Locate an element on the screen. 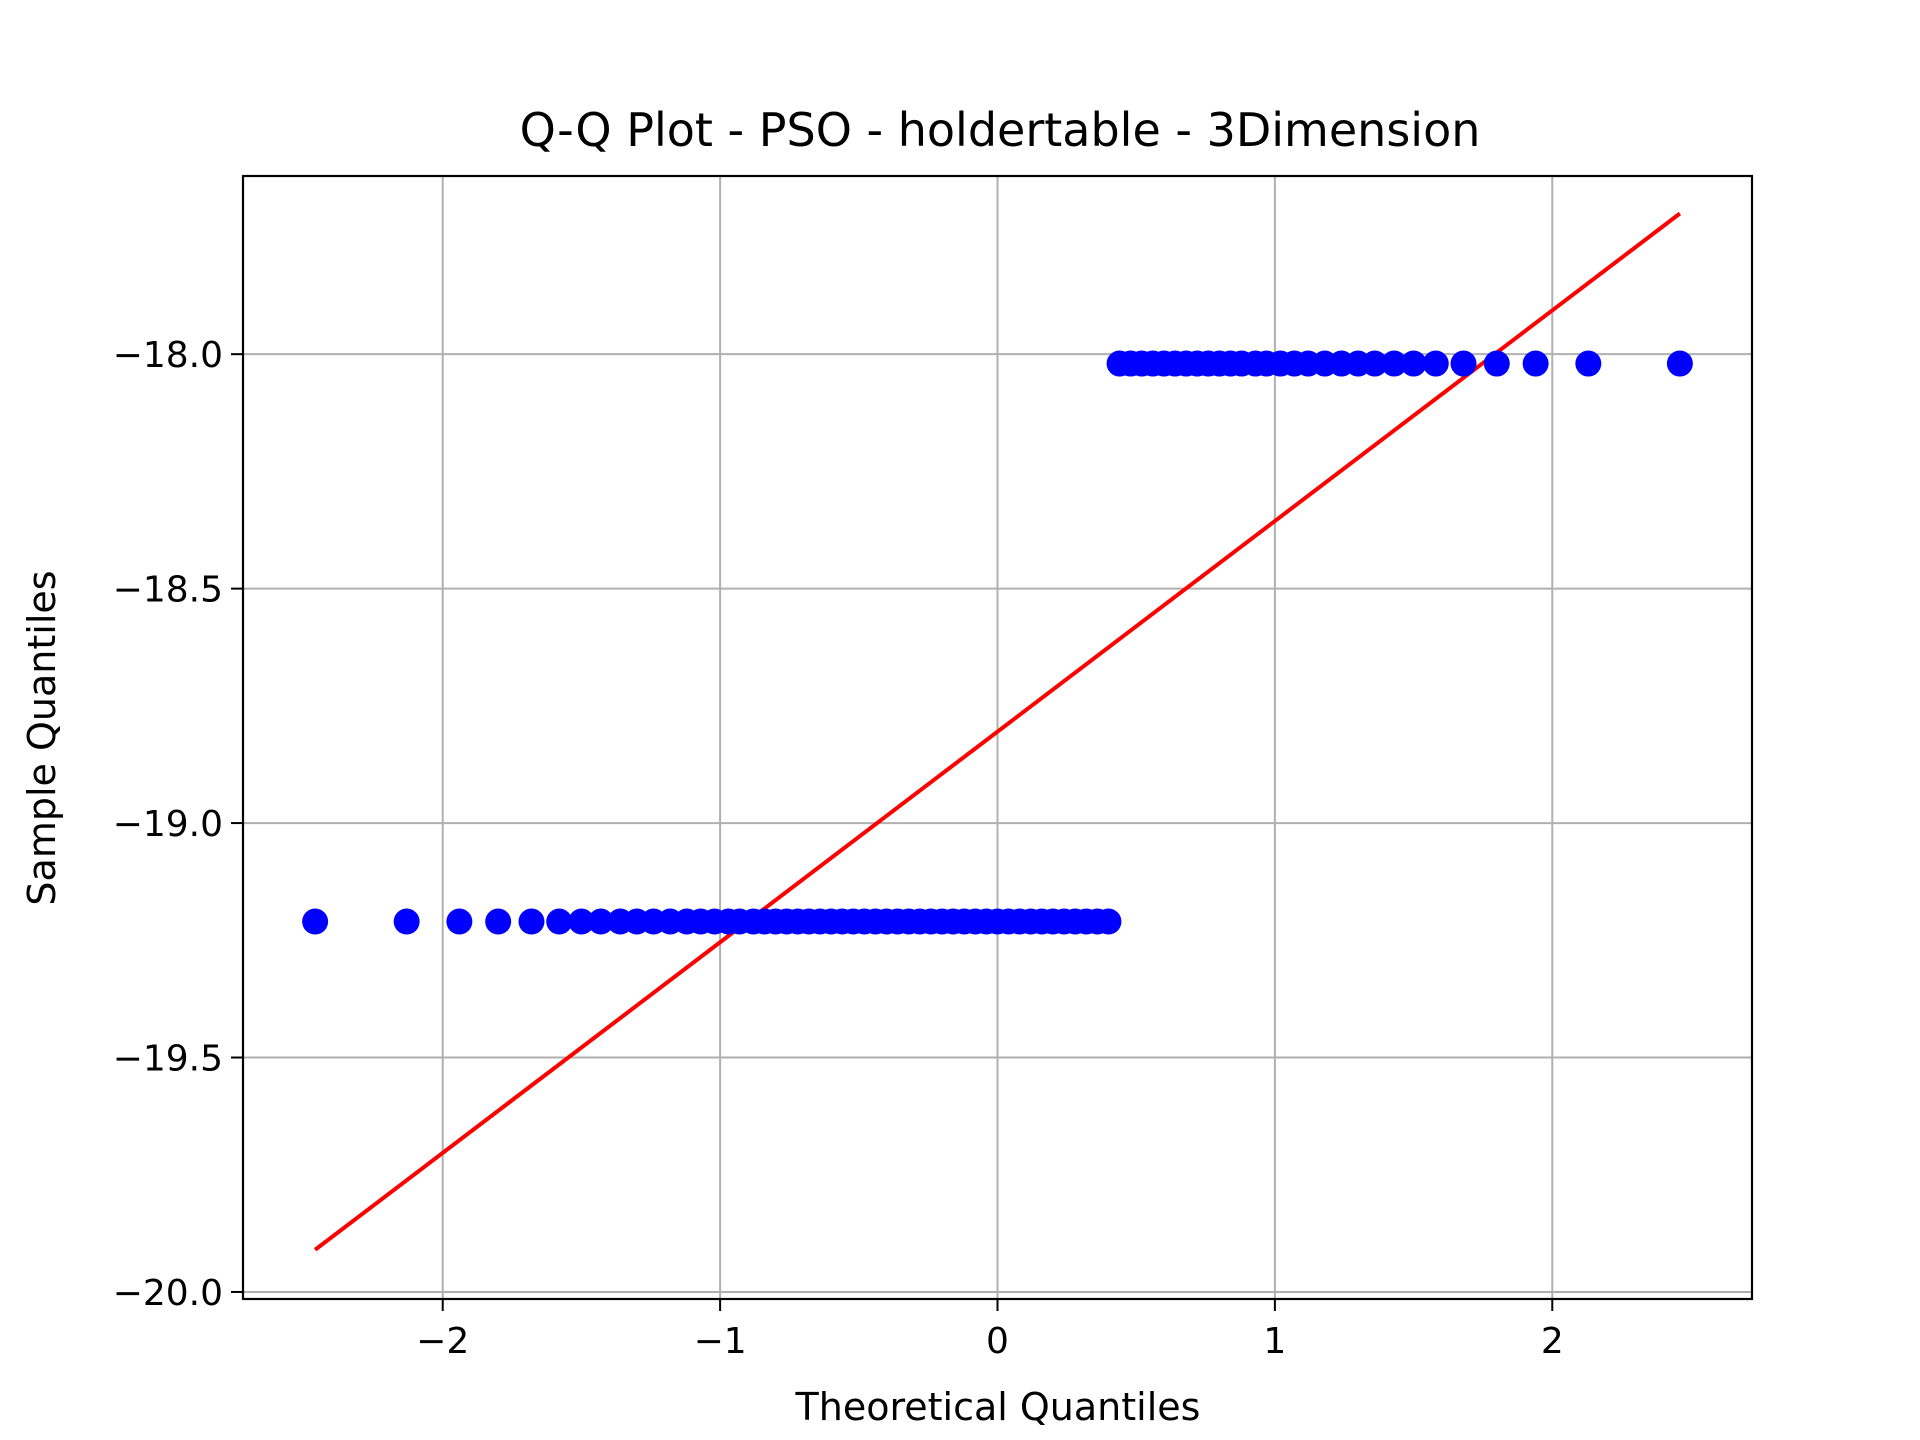 This screenshot has height=1440, width=1920. x-tick-label: −1 is located at coordinates (720, 1341).